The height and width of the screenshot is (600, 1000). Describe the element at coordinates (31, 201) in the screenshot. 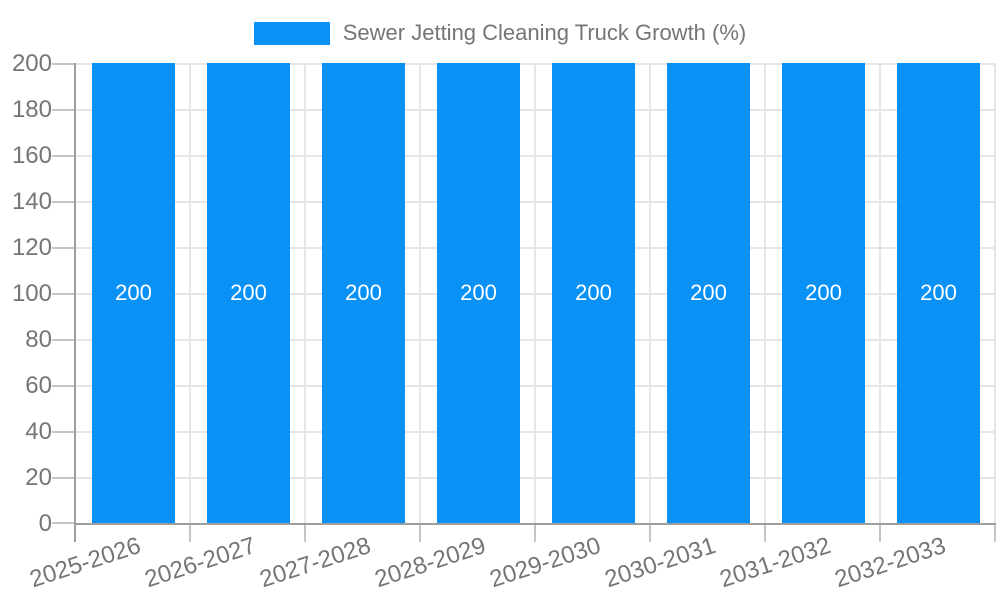

I see `y-axis-label: 140` at that location.